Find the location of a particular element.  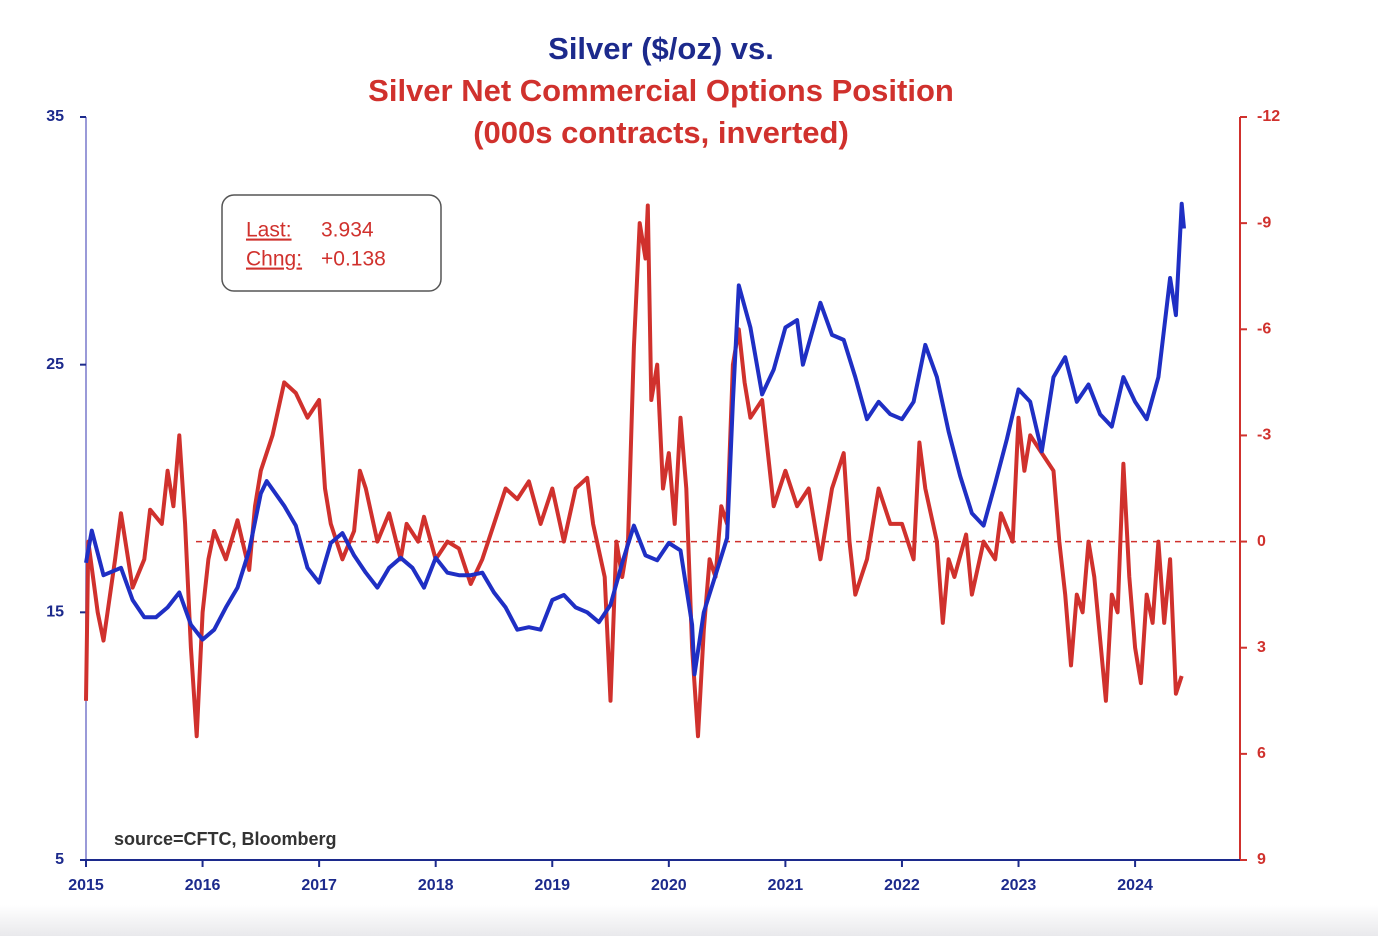

source-note: source=CFTC, Bloomberg is located at coordinates (225, 839).